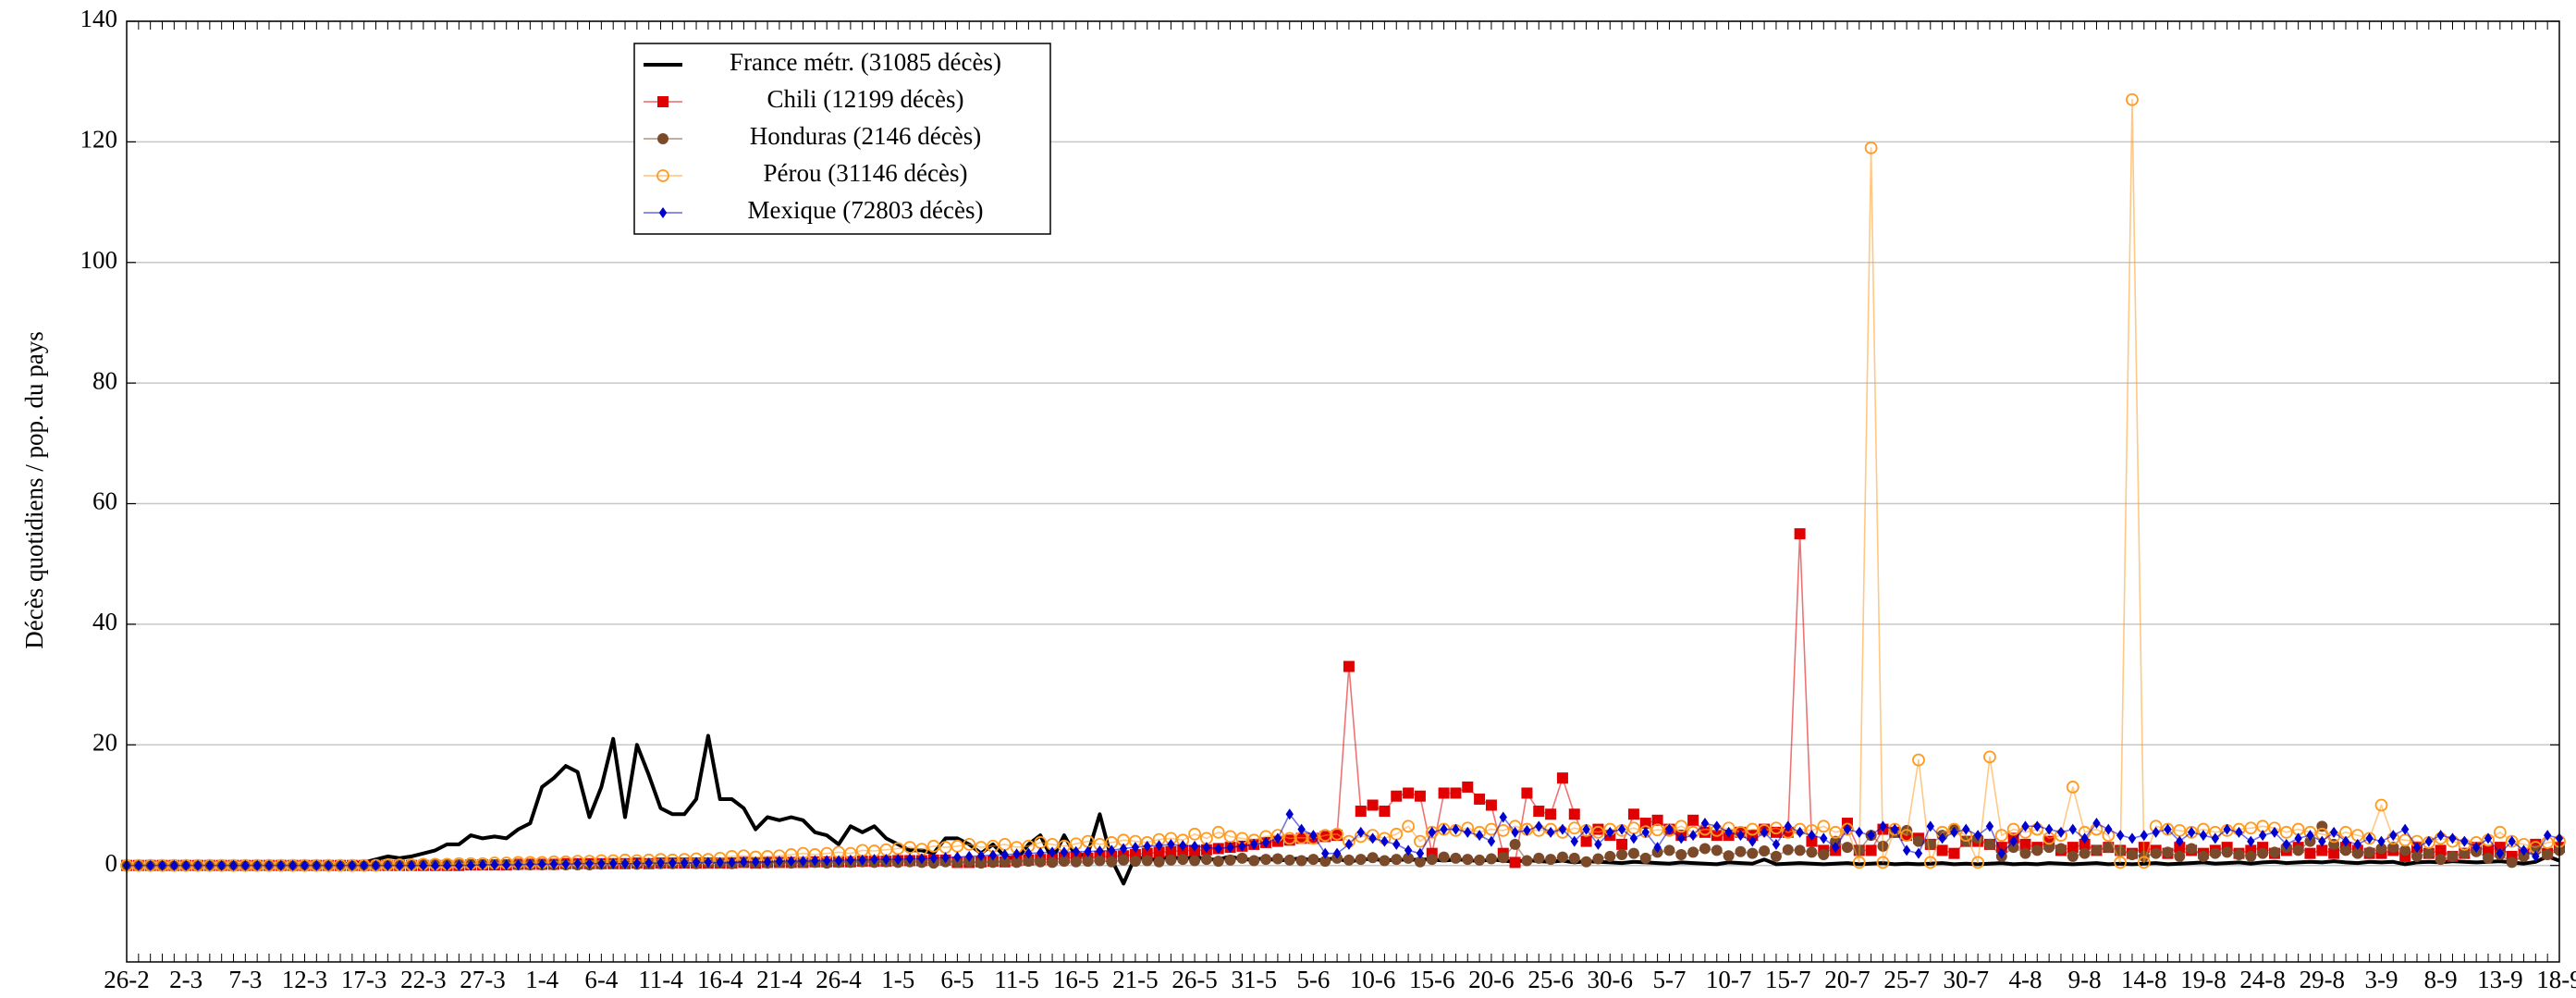 This screenshot has width=2576, height=998. Describe the element at coordinates (1076, 979) in the screenshot. I see `x-tick-label: 16-5` at that location.